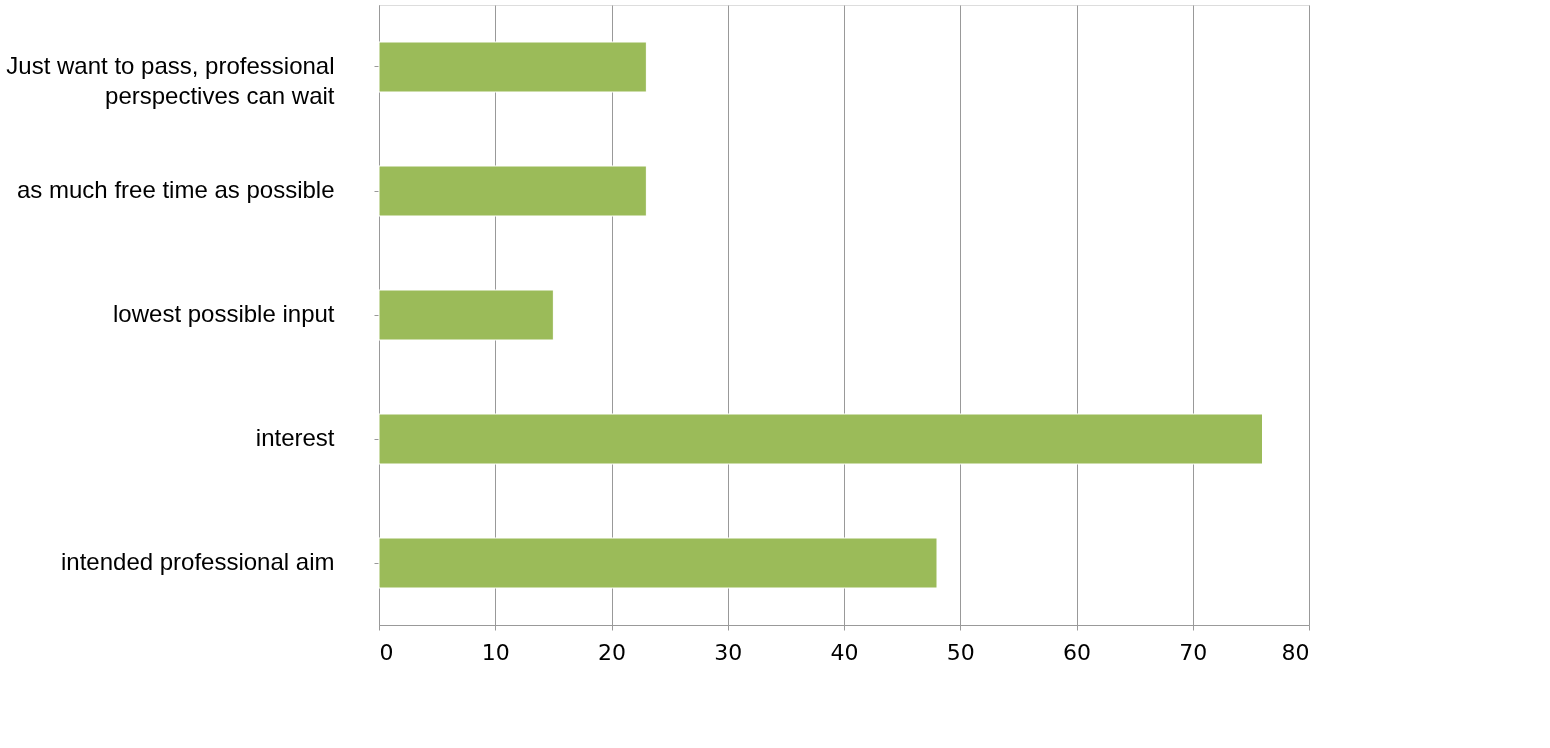 The height and width of the screenshot is (748, 1550). I want to click on x-tick-label: 10, so click(495, 652).